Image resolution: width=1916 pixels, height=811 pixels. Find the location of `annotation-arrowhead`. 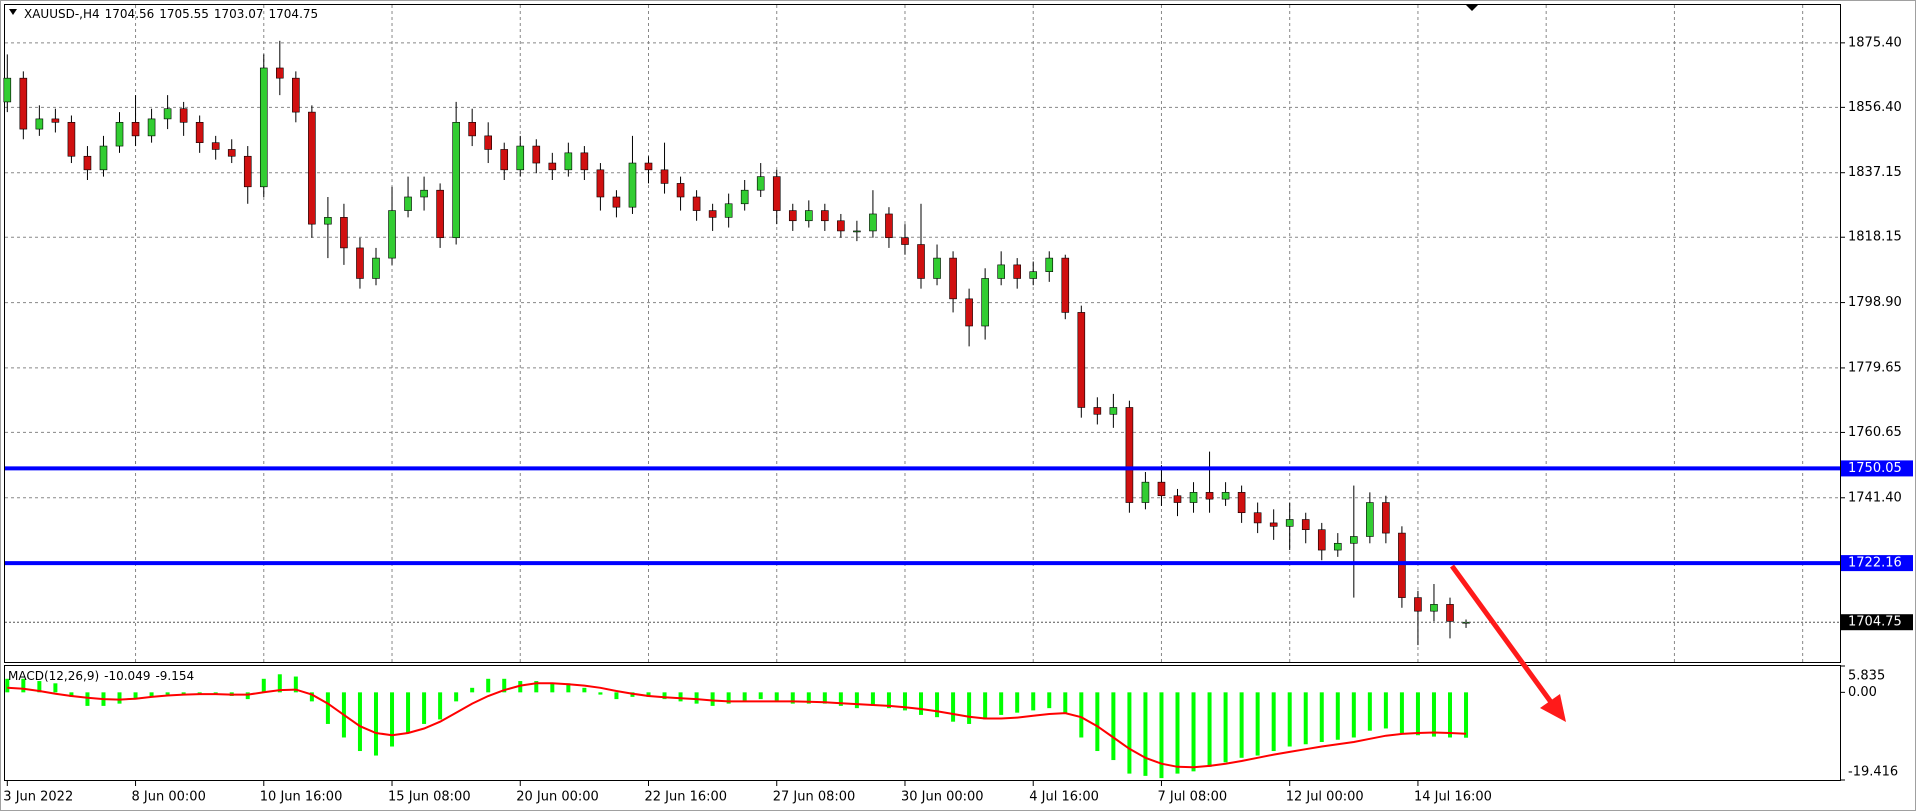

annotation-arrowhead is located at coordinates (1553, 708).